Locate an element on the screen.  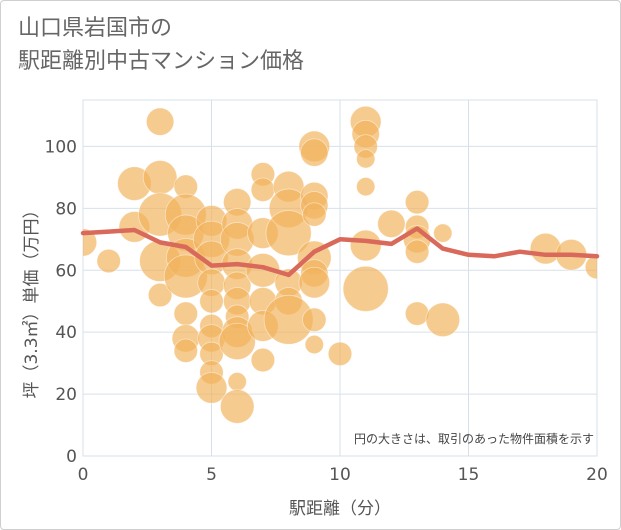
y-tick-label: 60 is located at coordinates (66, 271).